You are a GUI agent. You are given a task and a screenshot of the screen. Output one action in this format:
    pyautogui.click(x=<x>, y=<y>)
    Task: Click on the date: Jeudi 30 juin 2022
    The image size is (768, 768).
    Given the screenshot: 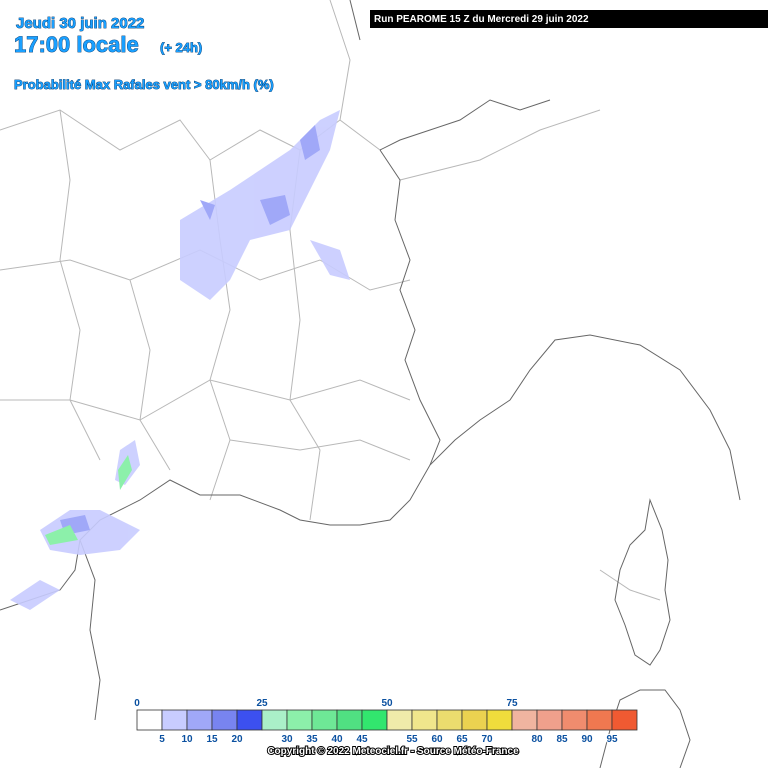 What is the action you would take?
    pyautogui.click(x=80, y=23)
    